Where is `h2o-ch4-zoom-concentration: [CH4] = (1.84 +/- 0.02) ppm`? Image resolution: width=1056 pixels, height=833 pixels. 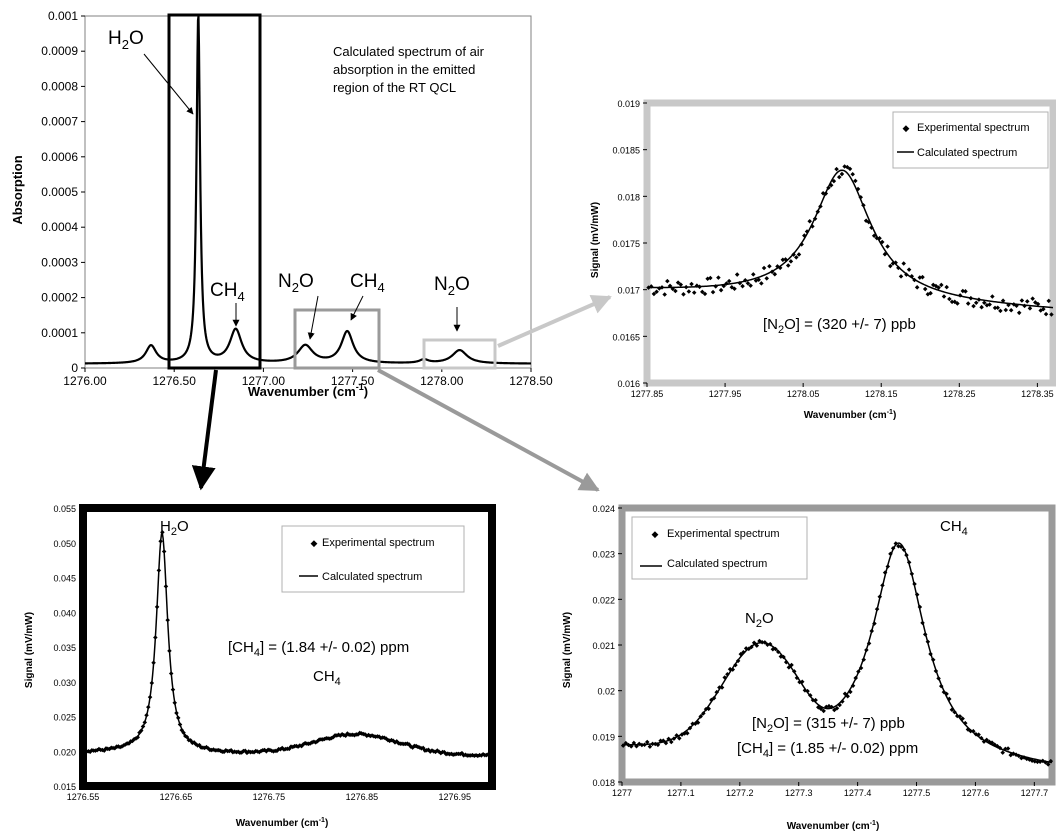 h2o-ch4-zoom-concentration: [CH4] = (1.84 +/- 0.02) ppm is located at coordinates (318, 649).